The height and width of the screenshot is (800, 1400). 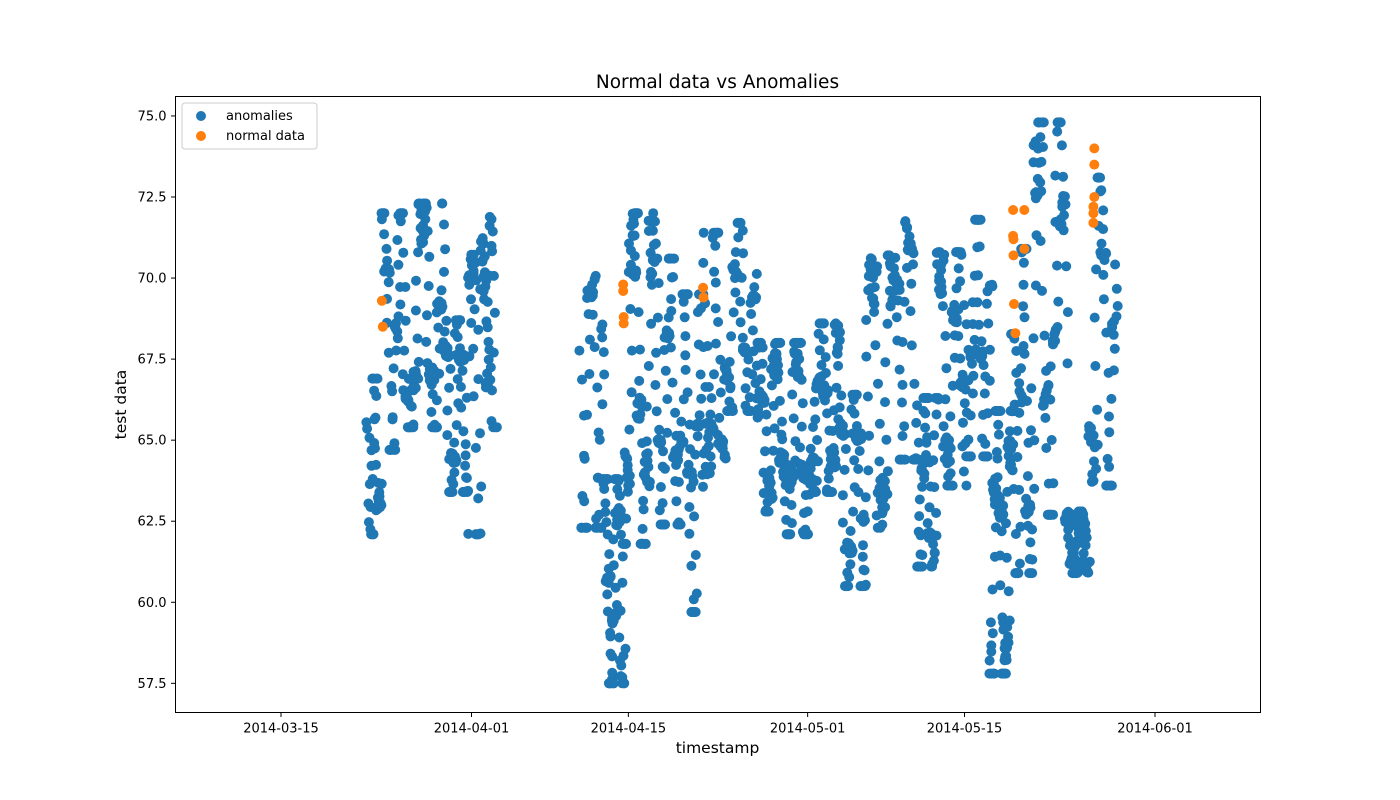 What do you see at coordinates (249, 126) in the screenshot?
I see `legend-box` at bounding box center [249, 126].